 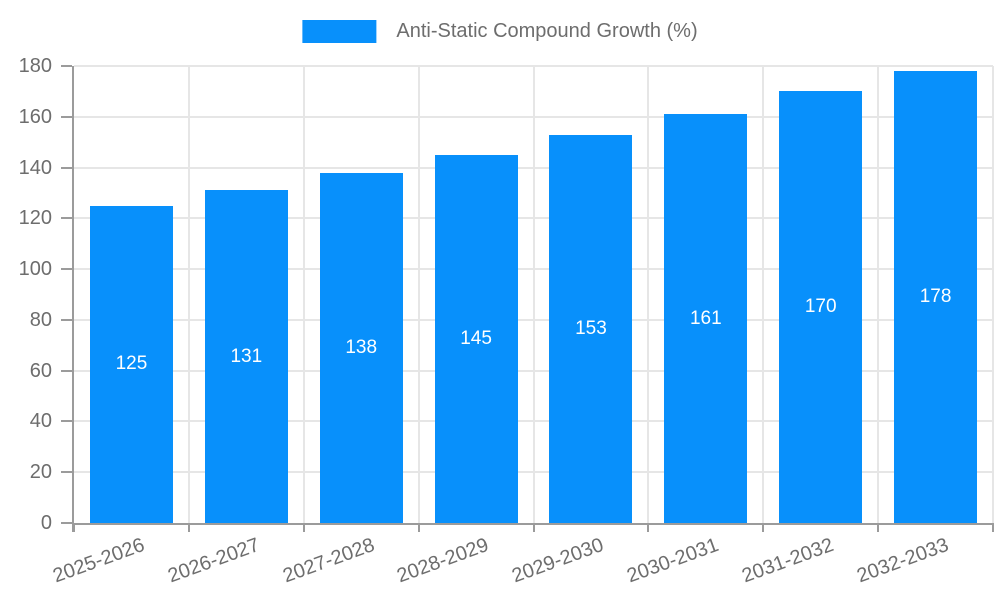 What do you see at coordinates (35, 116) in the screenshot?
I see `y-tick-label: 160` at bounding box center [35, 116].